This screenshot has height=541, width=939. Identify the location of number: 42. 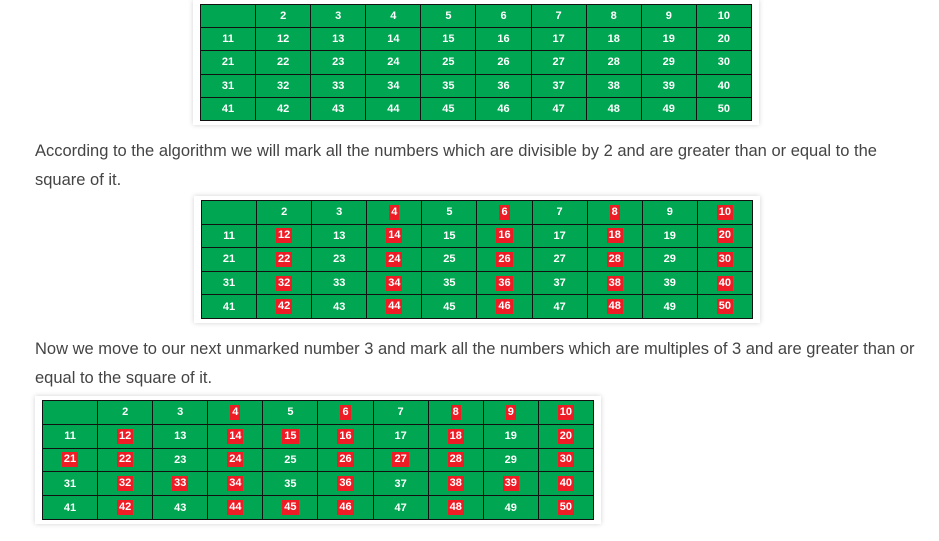
(283, 108).